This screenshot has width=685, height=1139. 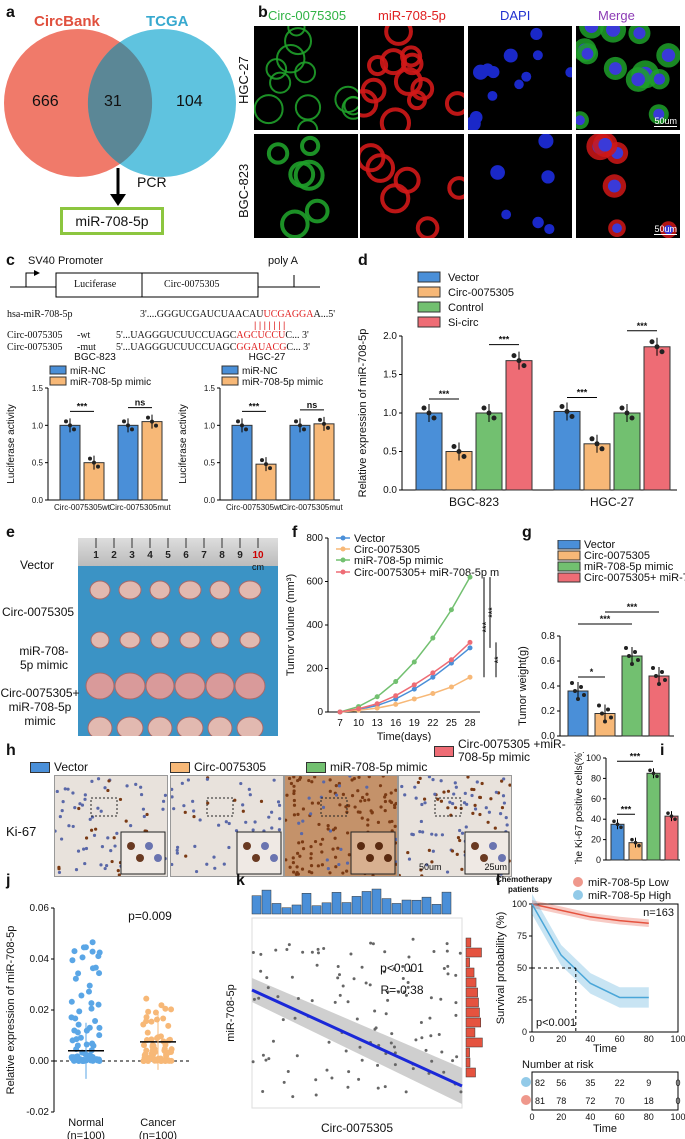 I want to click on inset-region, so click(x=448, y=807).